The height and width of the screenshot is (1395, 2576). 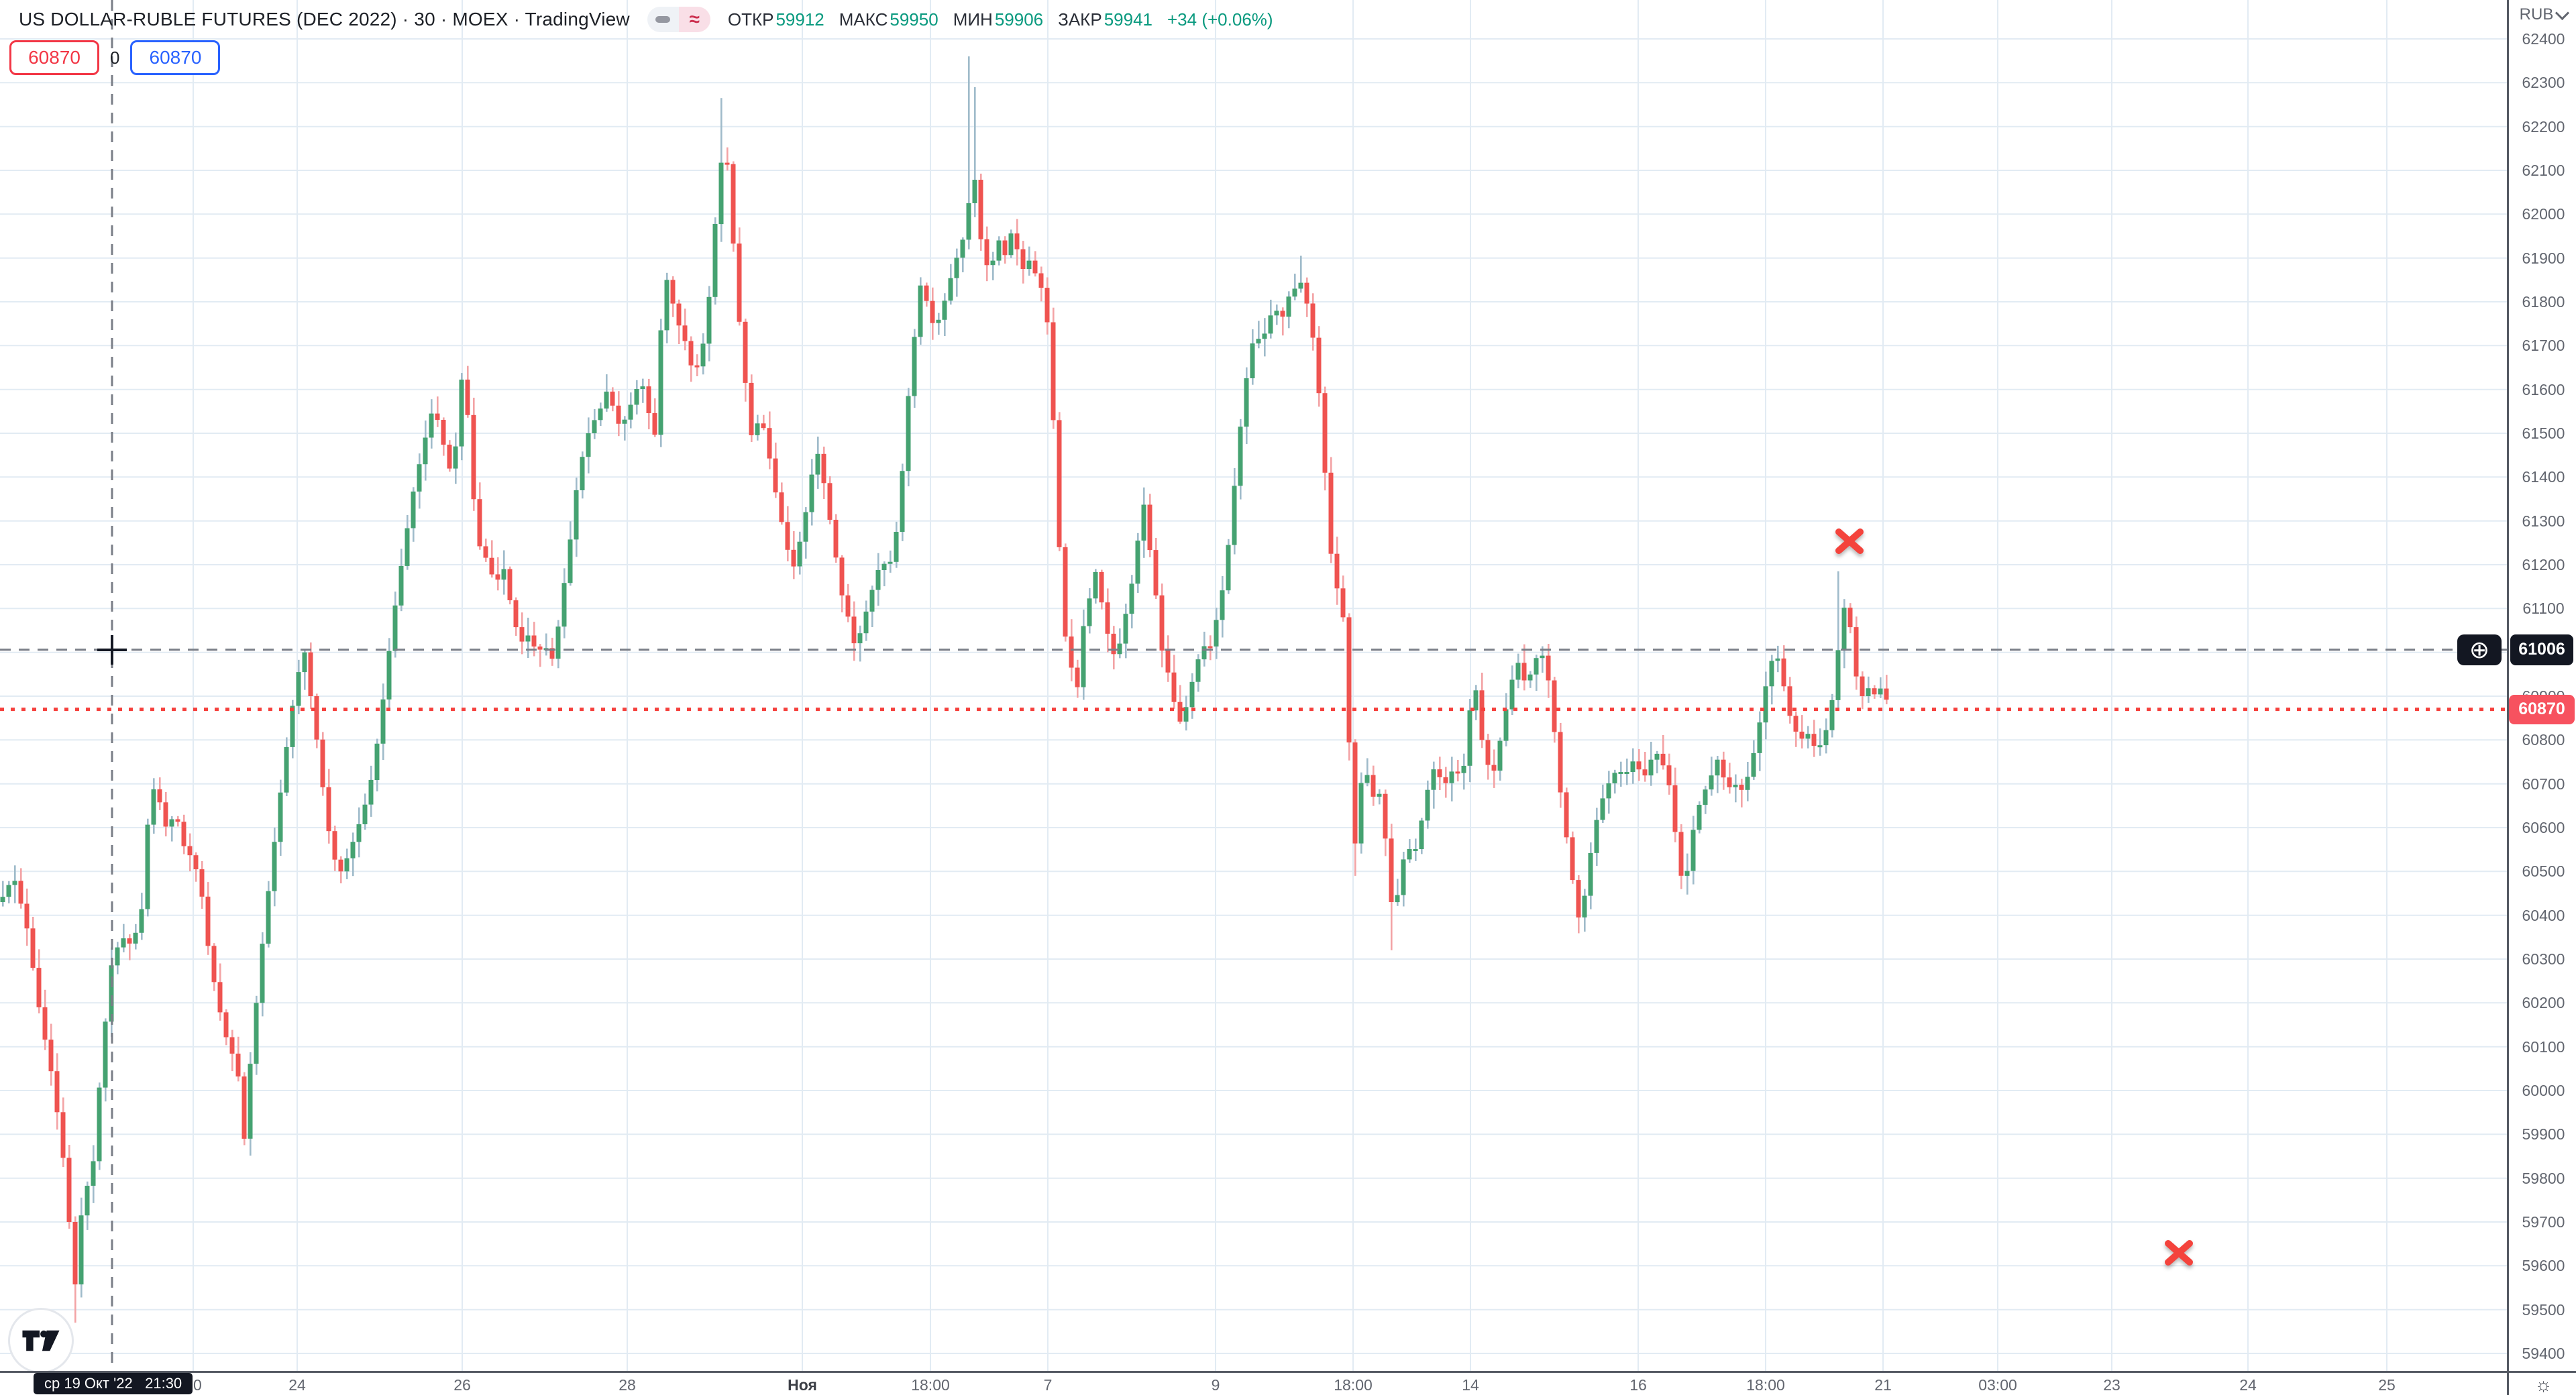 I want to click on price-tick-label: 62200, so click(x=2543, y=126).